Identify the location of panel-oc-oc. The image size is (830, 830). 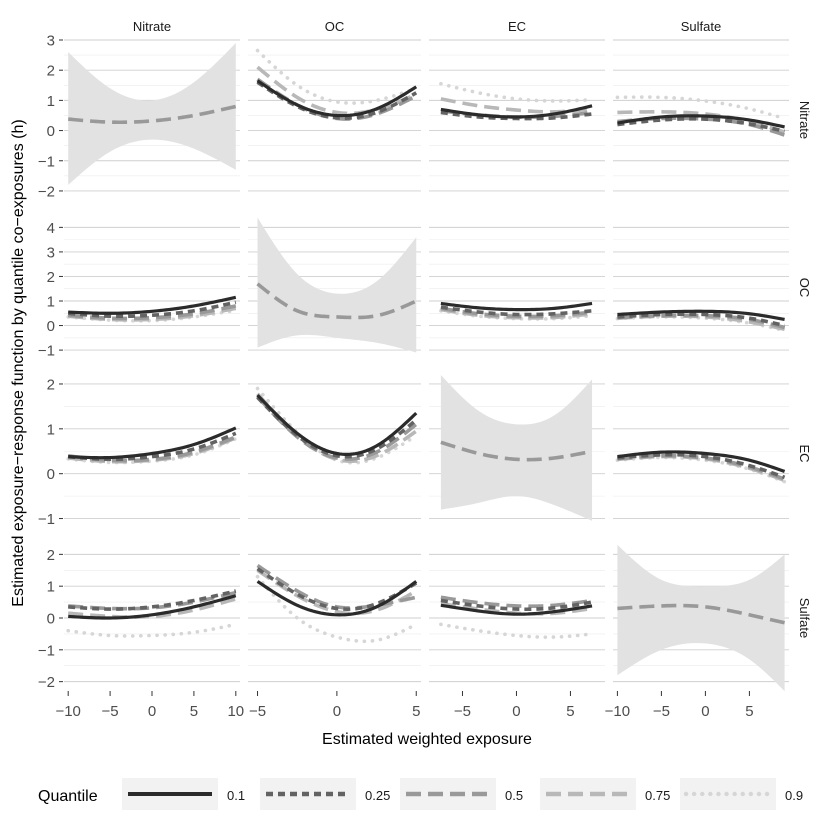
(336, 285).